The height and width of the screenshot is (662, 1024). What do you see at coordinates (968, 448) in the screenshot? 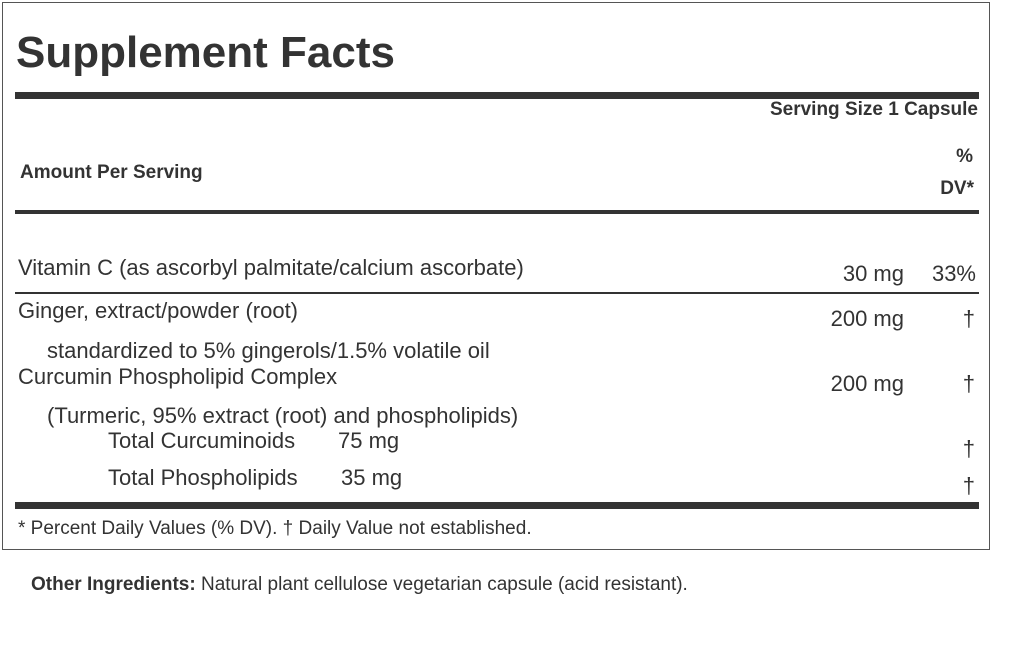
I see `curcuminoids-dv: †` at bounding box center [968, 448].